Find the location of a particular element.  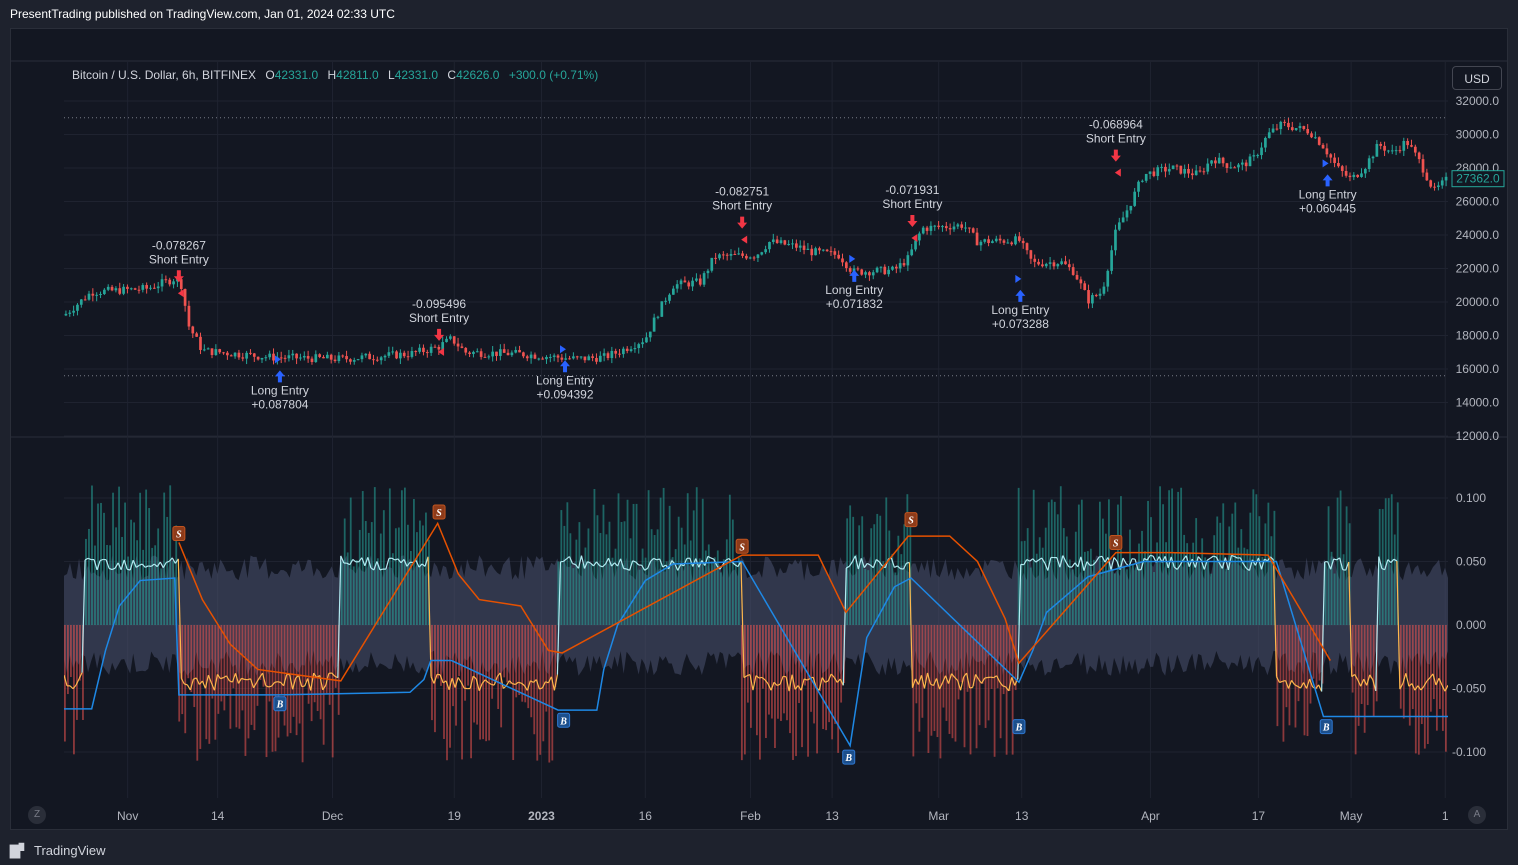

long-entry-arrow-icon is located at coordinates (565, 366).